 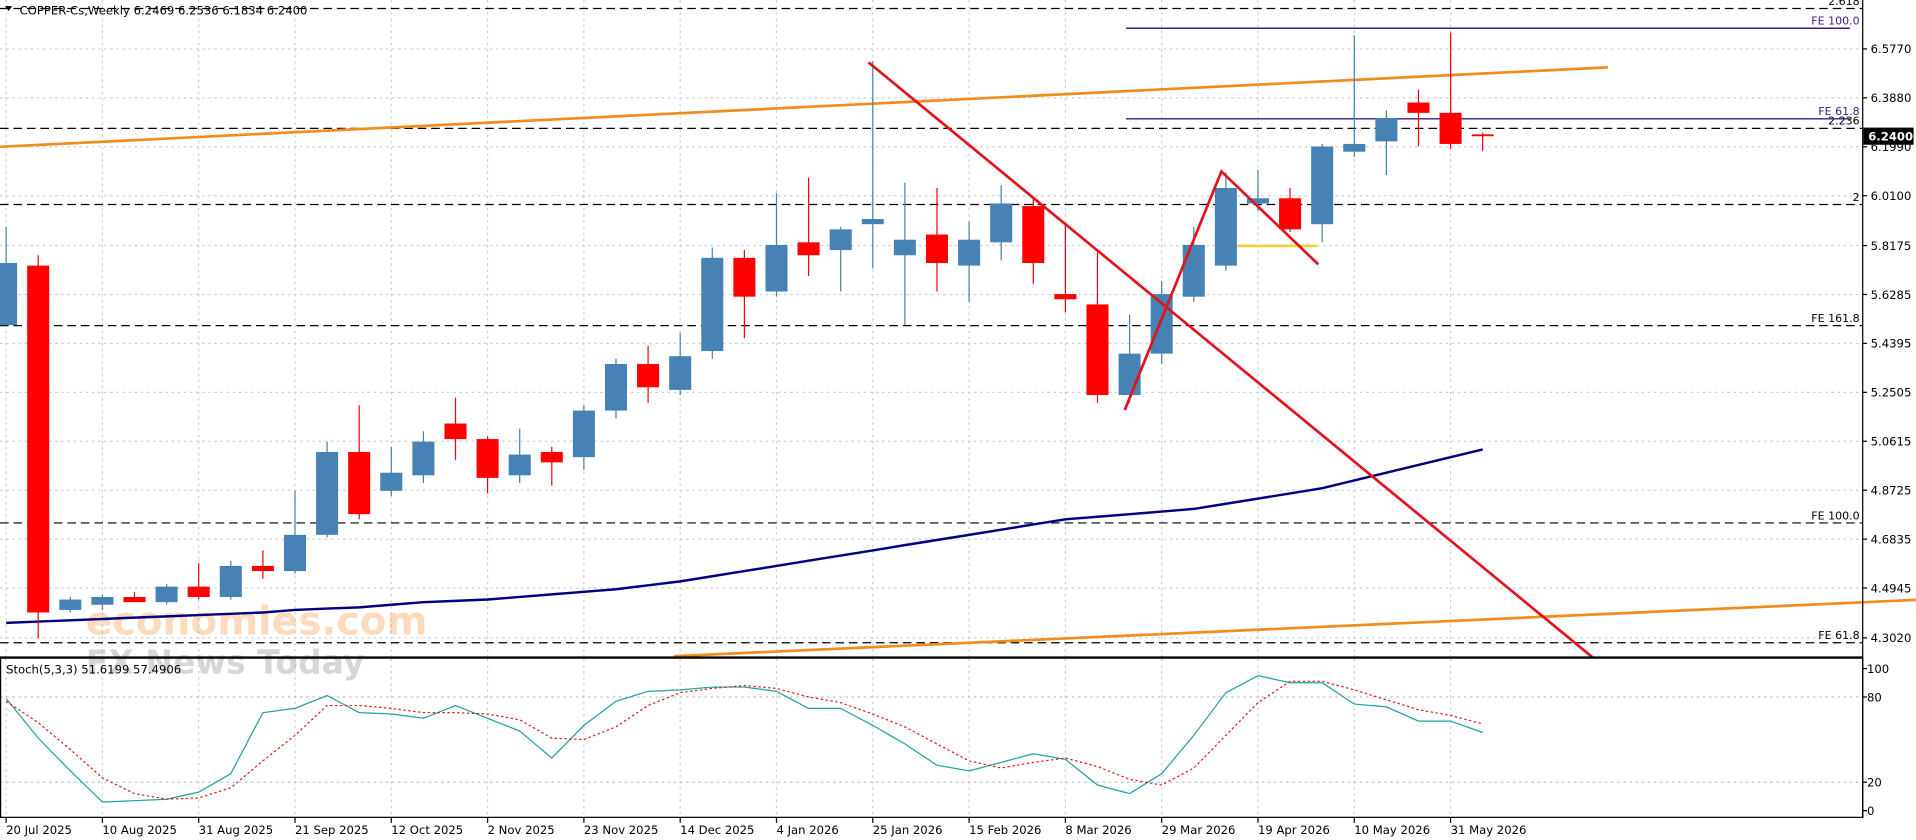 I want to click on y-tick-label: 5.6285, so click(x=1891, y=295).